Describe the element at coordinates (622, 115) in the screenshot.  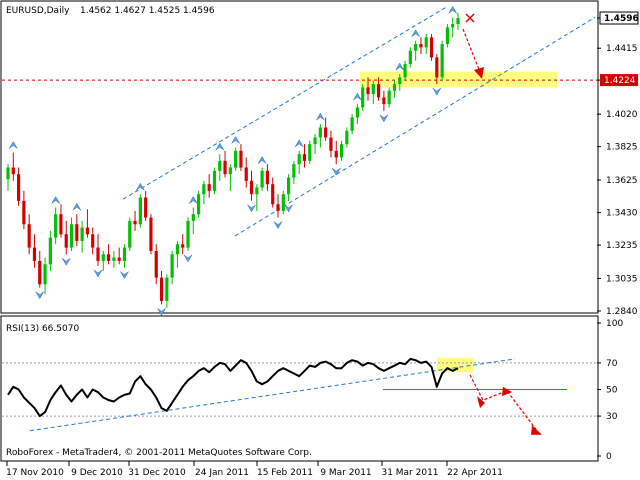
I see `price-tick-label: 1.4020` at that location.